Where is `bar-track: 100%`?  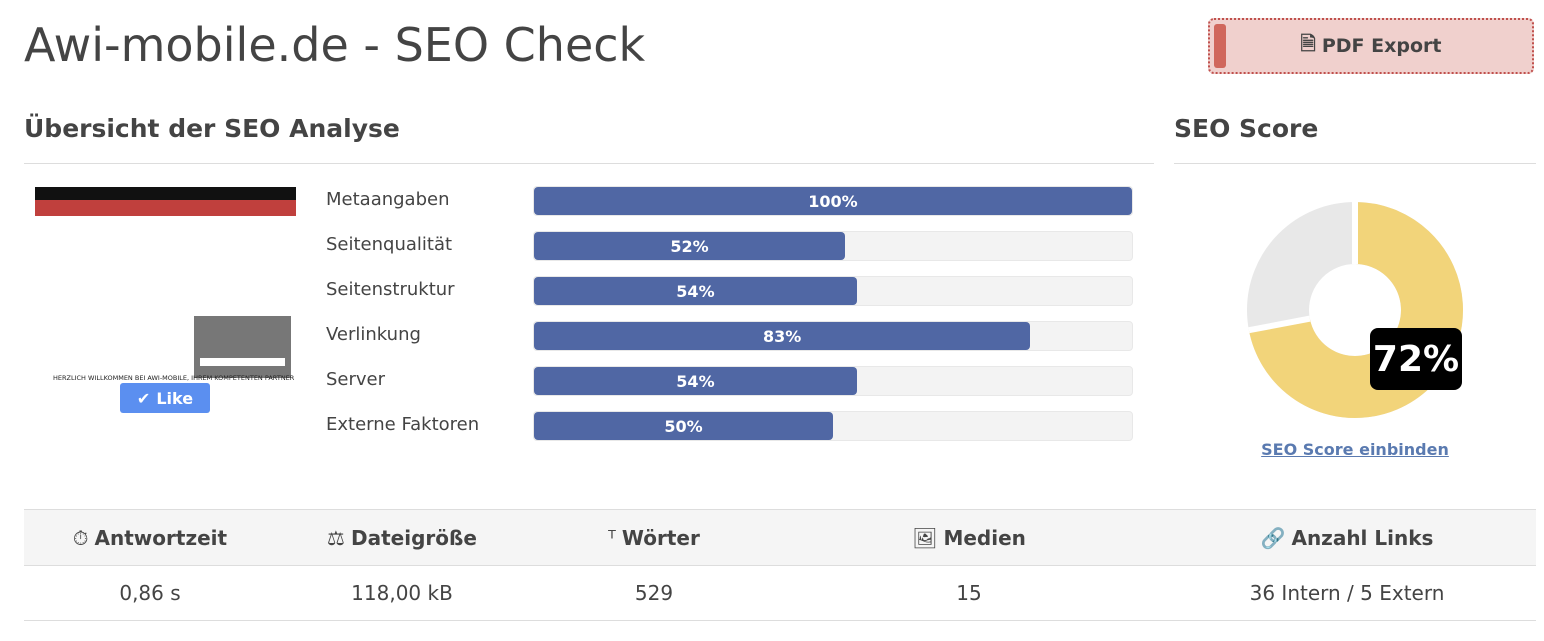
bar-track: 100% is located at coordinates (833, 201).